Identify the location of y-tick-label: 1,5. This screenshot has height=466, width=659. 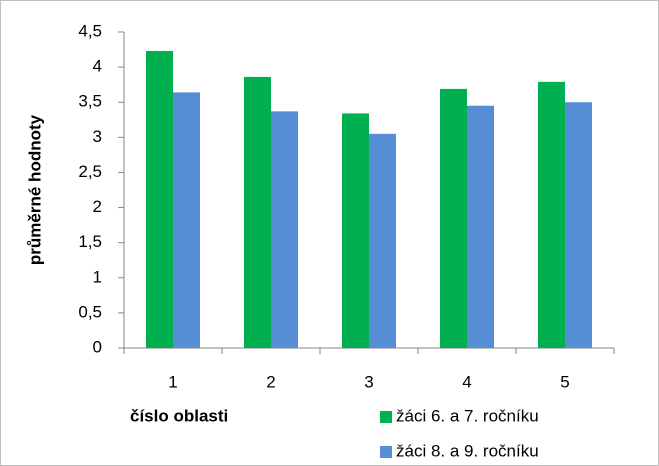
(90, 241).